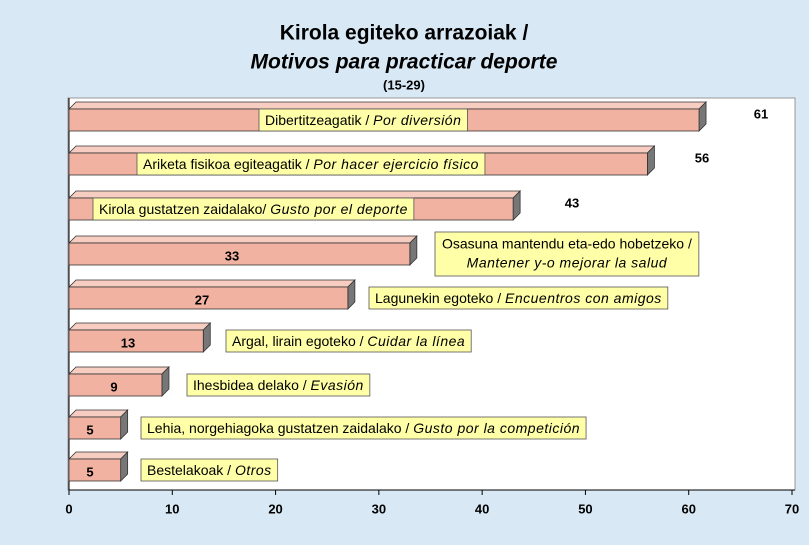 The image size is (809, 545). I want to click on category-italic: Cuidar la línea, so click(416, 341).